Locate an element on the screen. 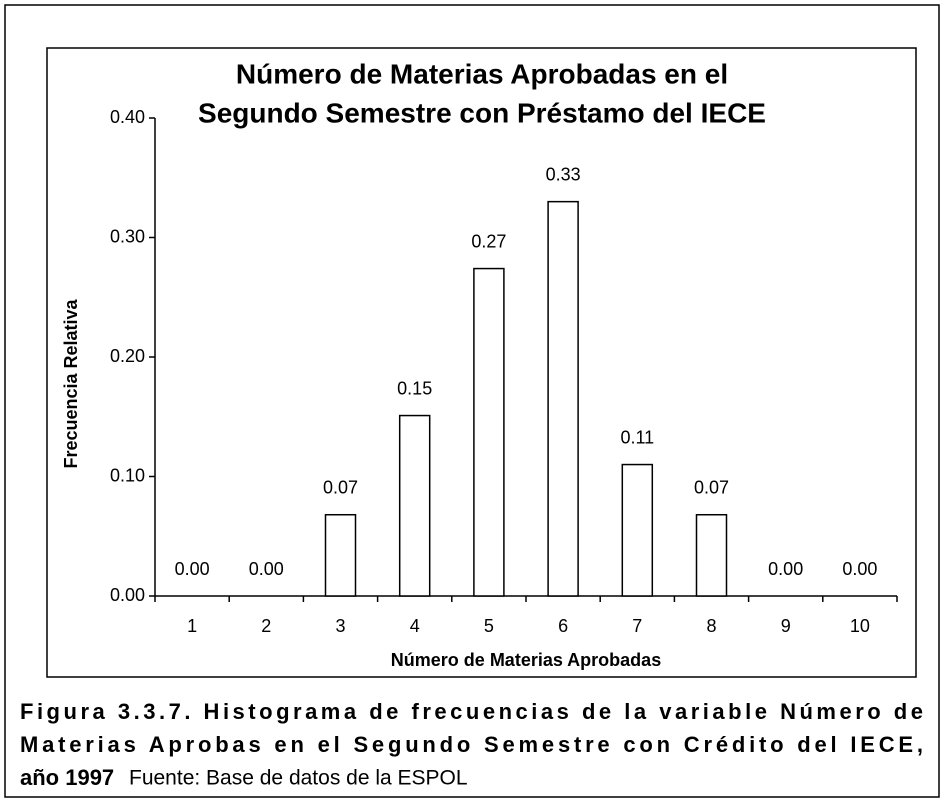 This screenshot has width=945, height=803. x-tick-label: 3 is located at coordinates (340, 626).